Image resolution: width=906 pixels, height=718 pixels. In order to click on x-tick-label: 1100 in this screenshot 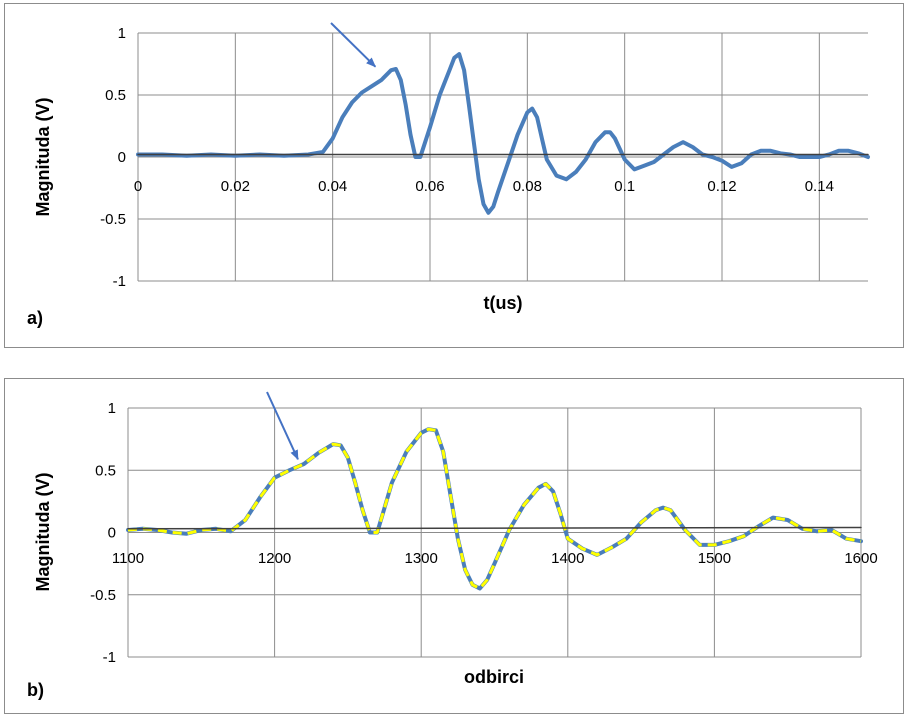, I will do `click(128, 558)`.